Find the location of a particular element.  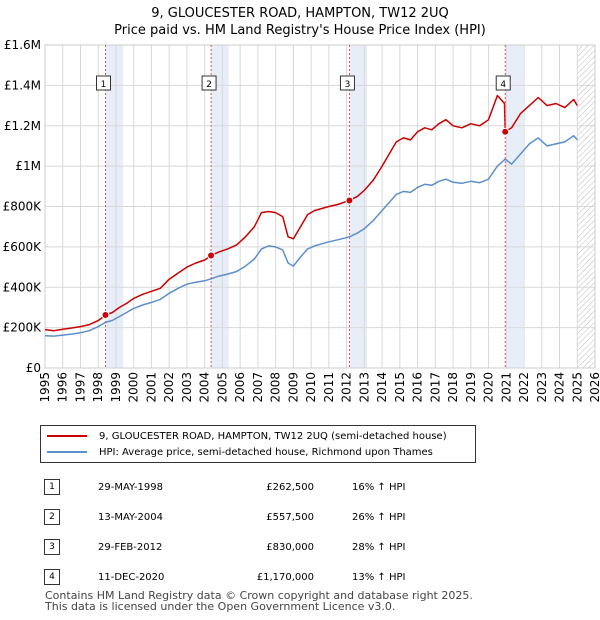

y-tick-label: £800K is located at coordinates (23, 207).